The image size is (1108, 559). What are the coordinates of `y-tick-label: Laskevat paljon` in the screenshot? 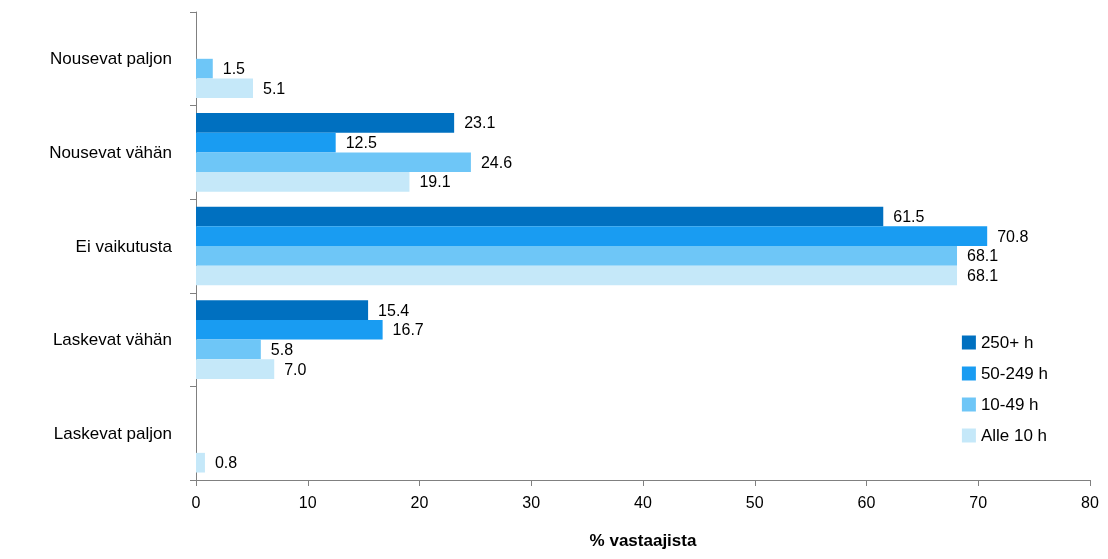 It's located at (112, 433).